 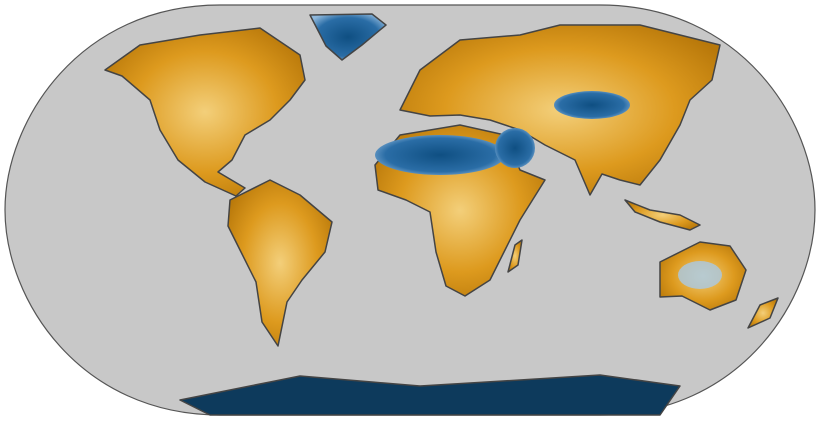 I want to click on madagascar, so click(x=515, y=256).